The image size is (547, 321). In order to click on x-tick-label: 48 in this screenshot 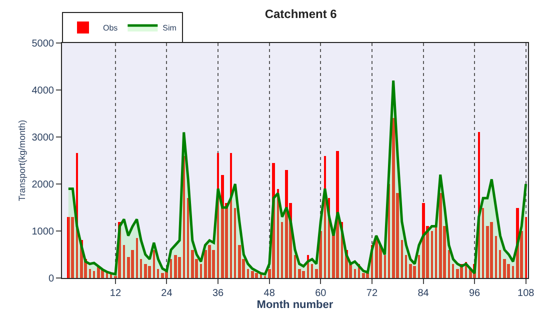, I will do `click(270, 293)`.